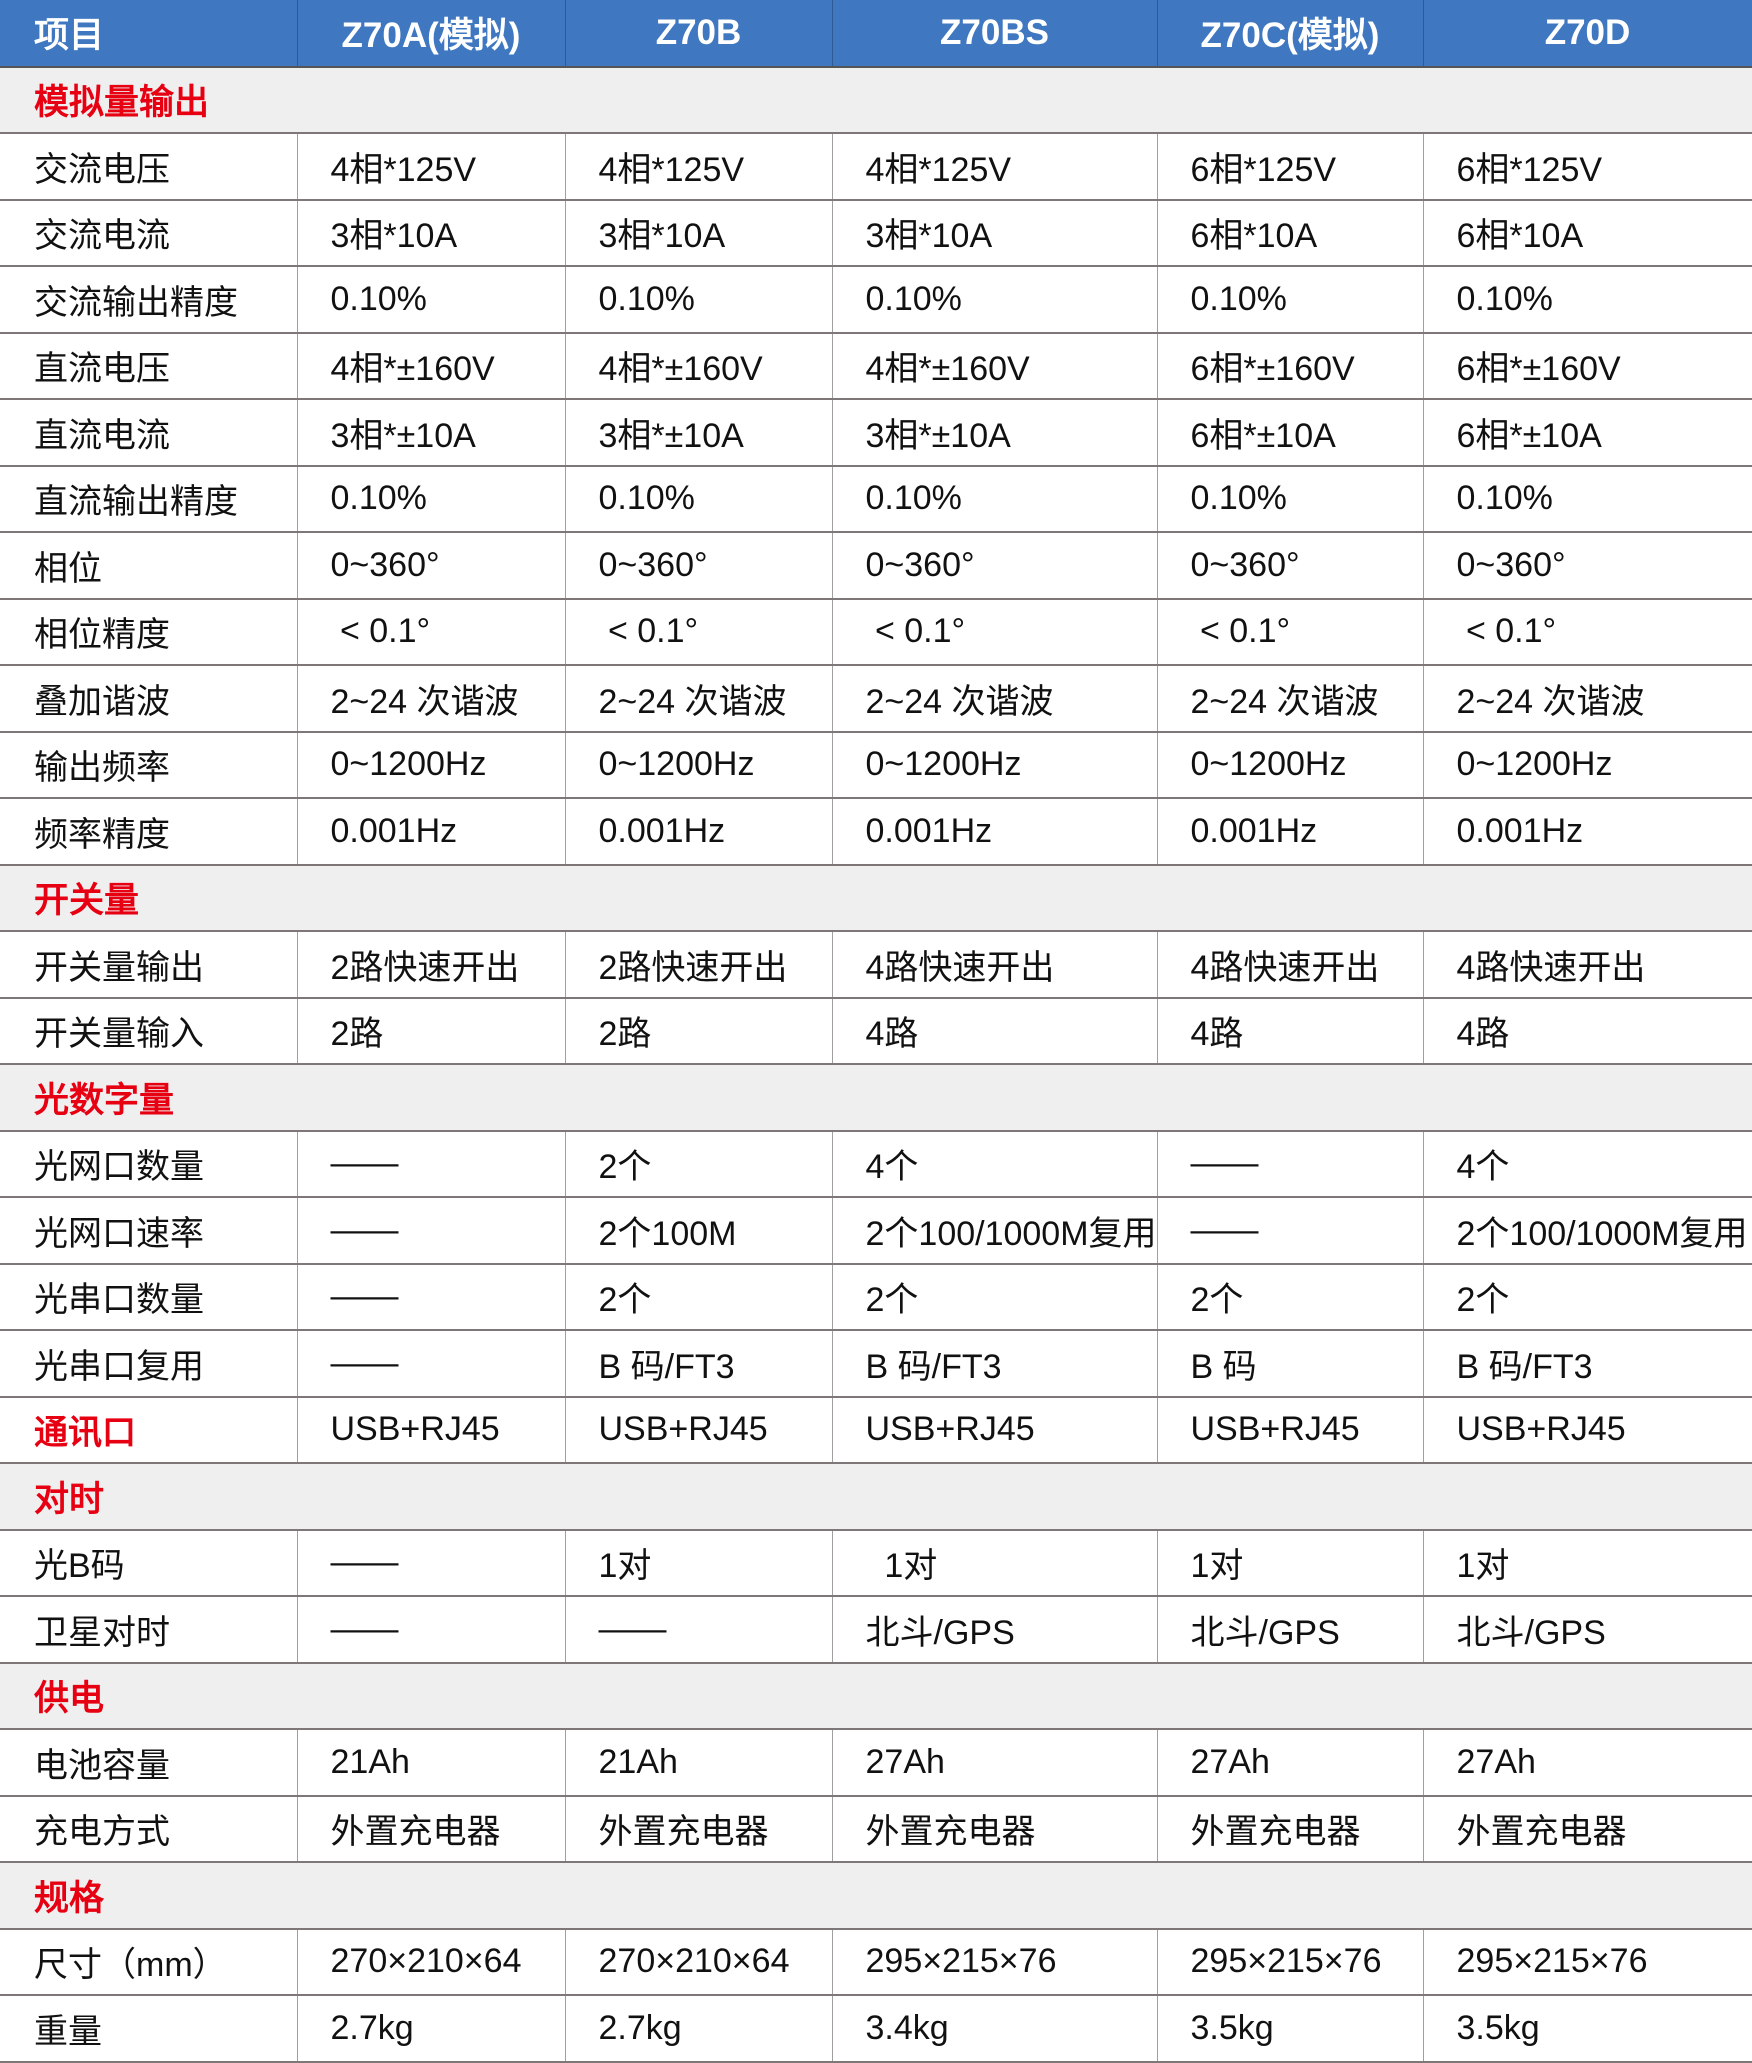 The height and width of the screenshot is (2063, 1752). What do you see at coordinates (876, 1630) in the screenshot?
I see `table-row: 卫星对时 —— —— 北斗/GPS 北斗/GPS 北斗/GPS` at bounding box center [876, 1630].